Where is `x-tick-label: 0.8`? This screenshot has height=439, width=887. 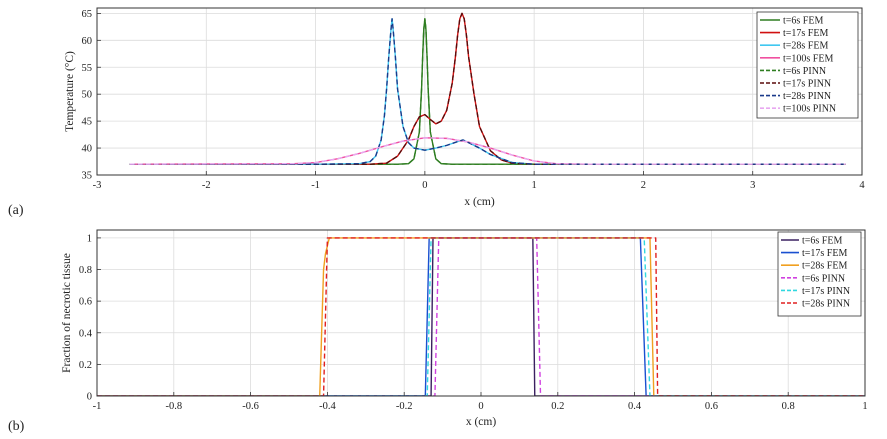
x-tick-label: 0.8 is located at coordinates (788, 406).